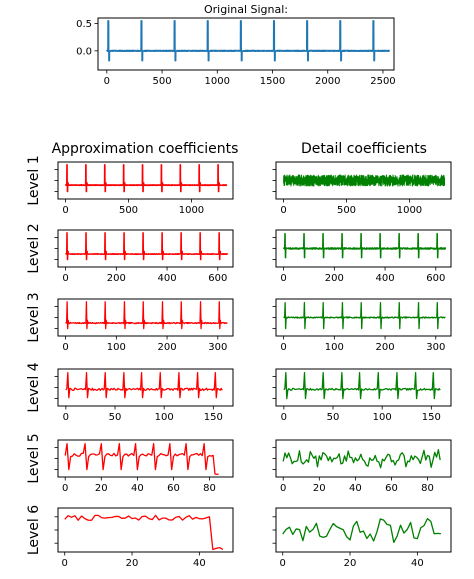 This screenshot has height=579, width=474. Describe the element at coordinates (34, 317) in the screenshot. I see `row-label: Level 3` at that location.